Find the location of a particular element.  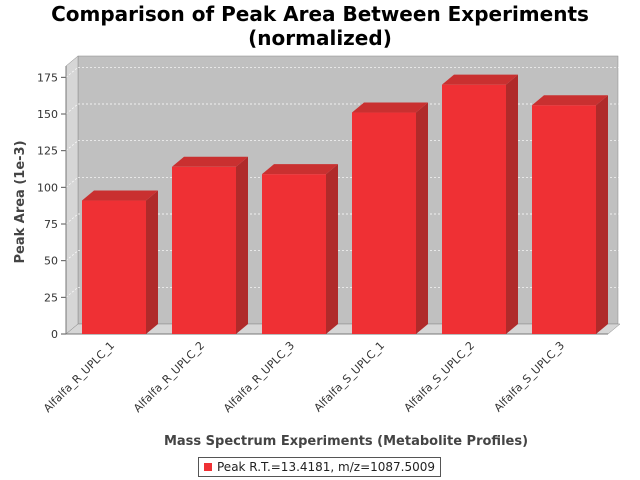

x-tick-label: Alfalfa_R_UPLC_1 is located at coordinates (79, 377).